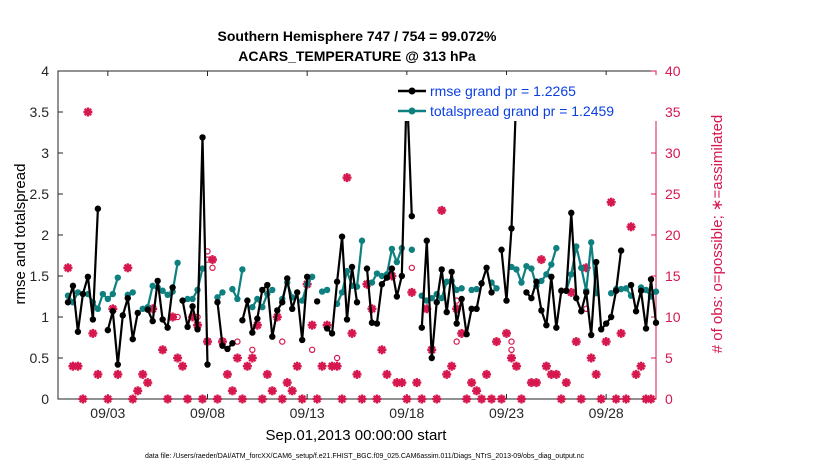 This screenshot has width=830, height=470. Describe the element at coordinates (406, 413) in the screenshot. I see `x-tick-label: 09/18` at that location.